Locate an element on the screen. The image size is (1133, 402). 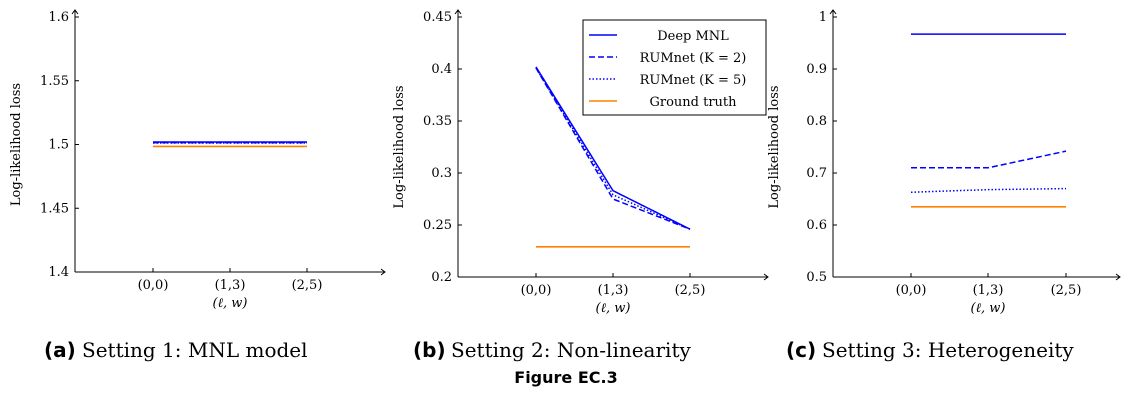
y-tick-label-a: 1.5 is located at coordinates (58, 145).